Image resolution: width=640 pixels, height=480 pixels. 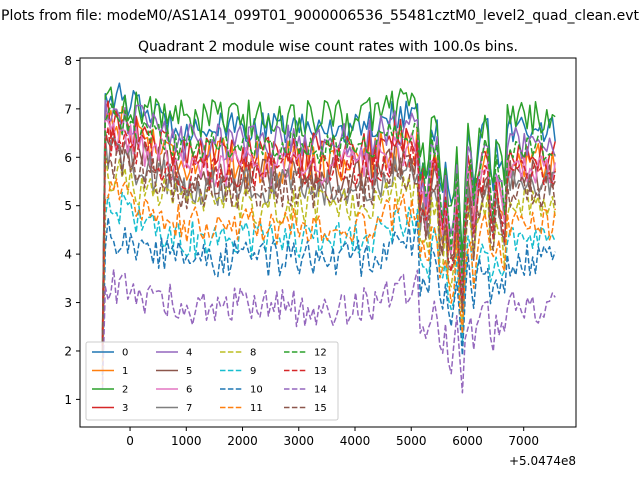 I want to click on legend-label-8: 8, so click(x=253, y=353).